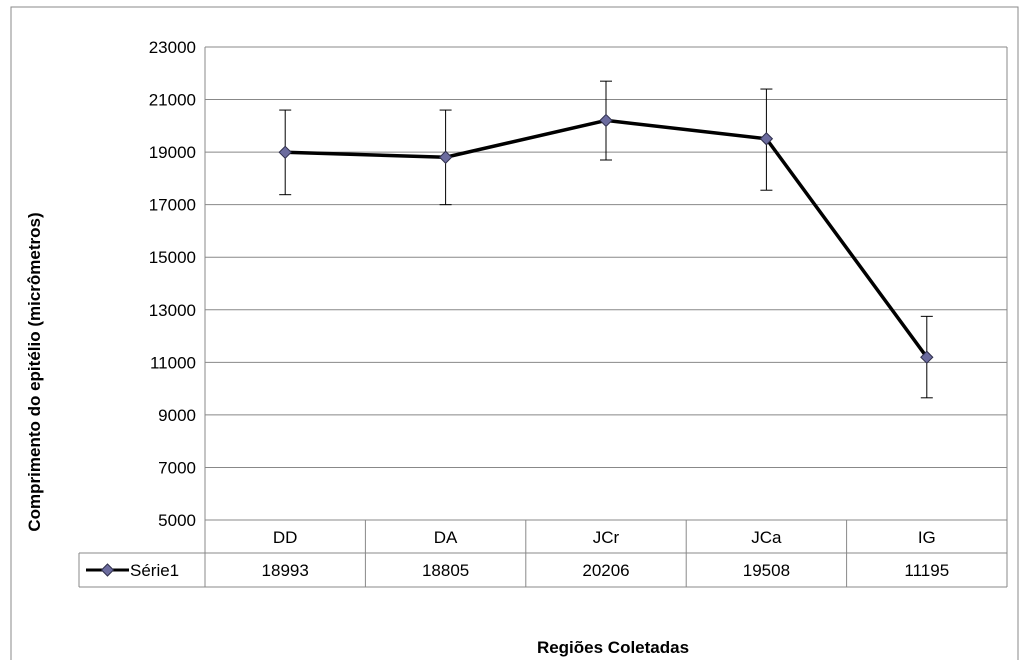 This screenshot has width=1020, height=665. Describe the element at coordinates (172, 152) in the screenshot. I see `y-tick-label: 19000` at that location.